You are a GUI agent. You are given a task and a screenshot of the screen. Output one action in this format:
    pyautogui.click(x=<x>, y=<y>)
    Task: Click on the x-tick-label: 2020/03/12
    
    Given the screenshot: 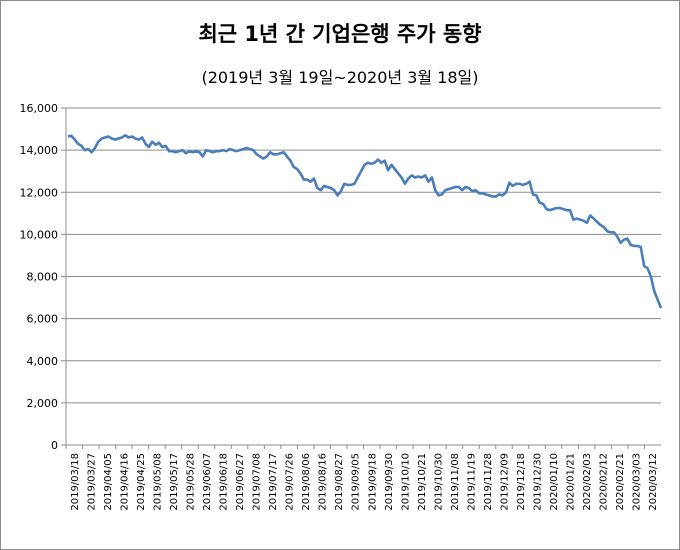 What is the action you would take?
    pyautogui.click(x=653, y=482)
    